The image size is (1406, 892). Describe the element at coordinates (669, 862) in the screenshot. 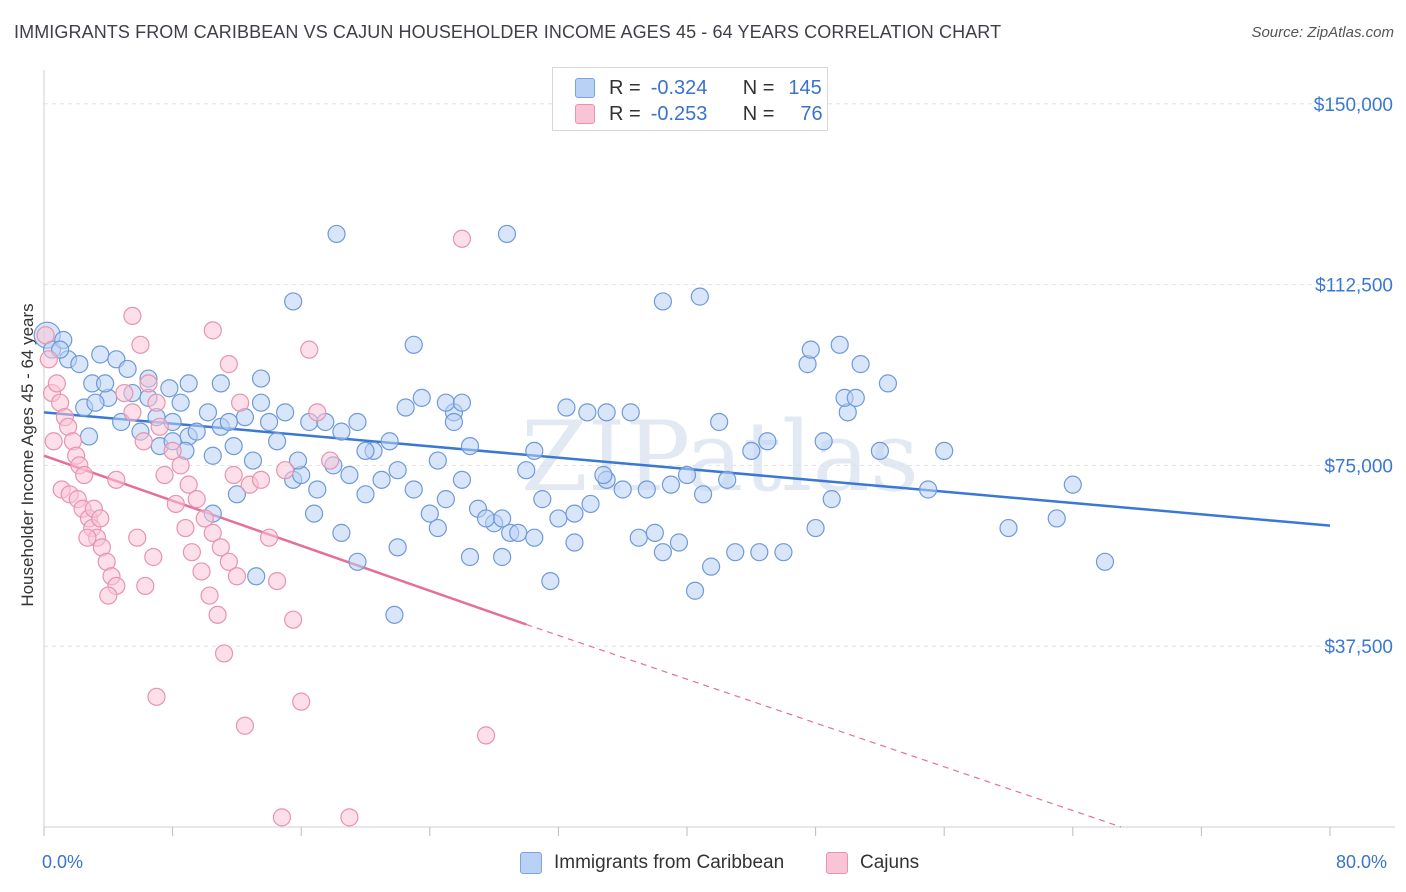

I see `legend-label-caribbean: Immigrants from Caribbean` at that location.